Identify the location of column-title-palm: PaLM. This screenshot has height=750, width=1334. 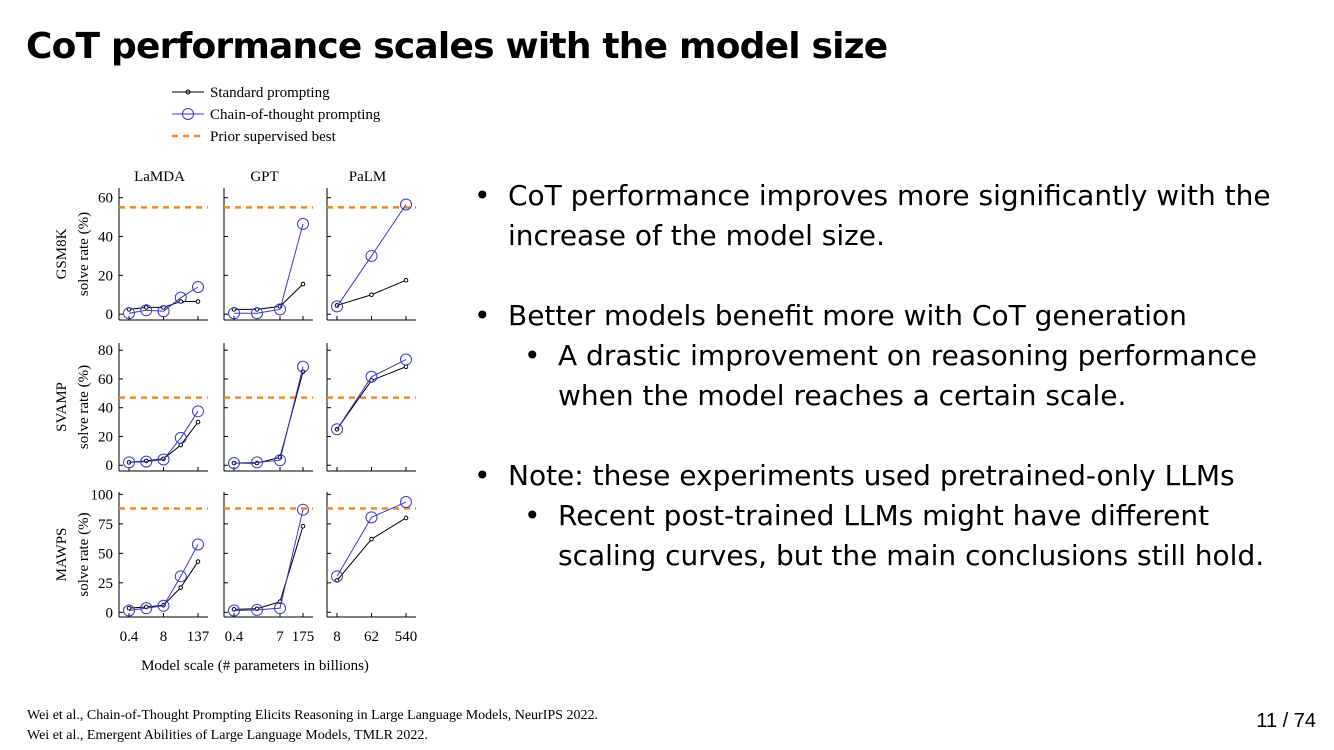
(368, 177).